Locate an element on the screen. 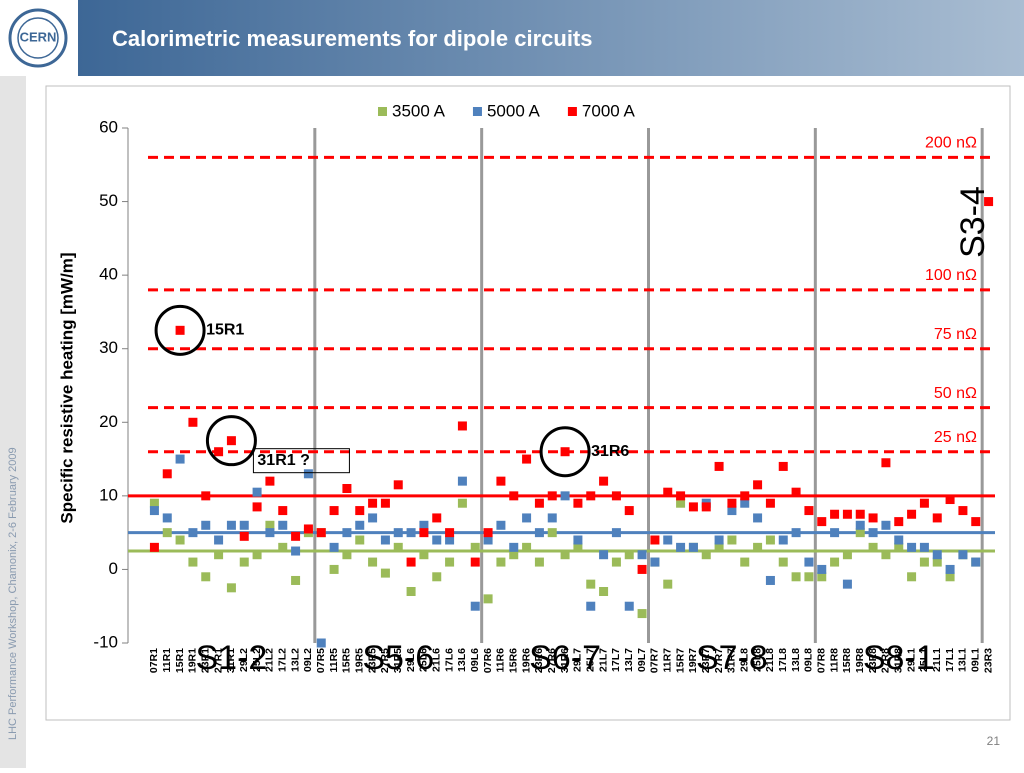 Image resolution: width=1024 pixels, height=773 pixels. reference-label: 75 nΩ is located at coordinates (955, 334).